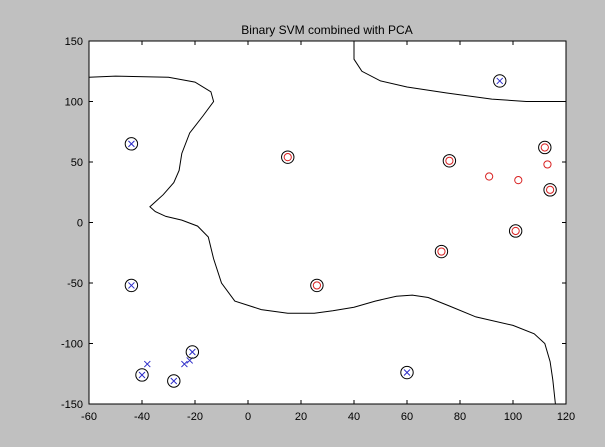  I want to click on y-tick-label: -150, so click(72, 405).